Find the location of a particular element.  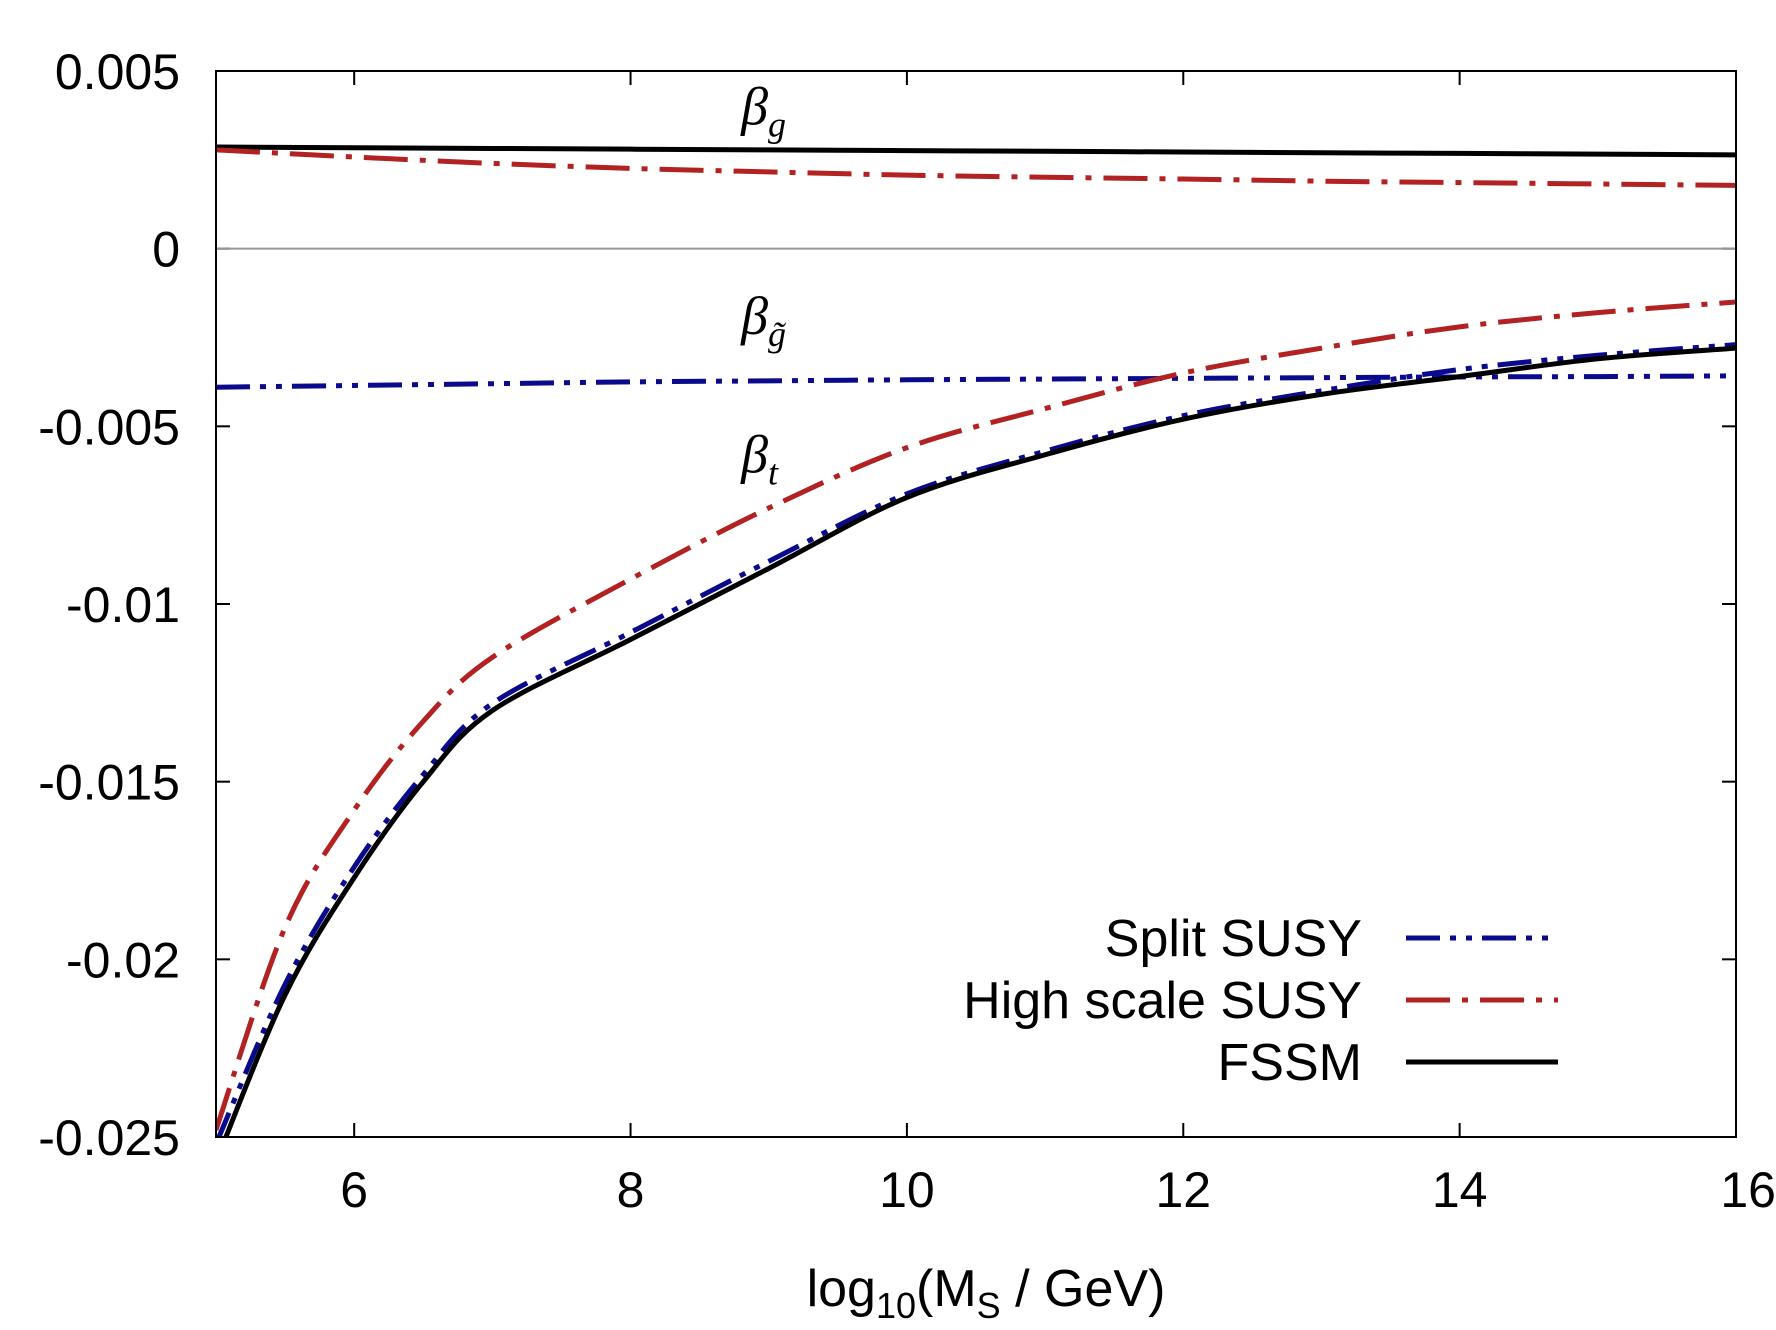

x-tick-labels: 6 8 10 12 14 16 is located at coordinates (1058, 1190).